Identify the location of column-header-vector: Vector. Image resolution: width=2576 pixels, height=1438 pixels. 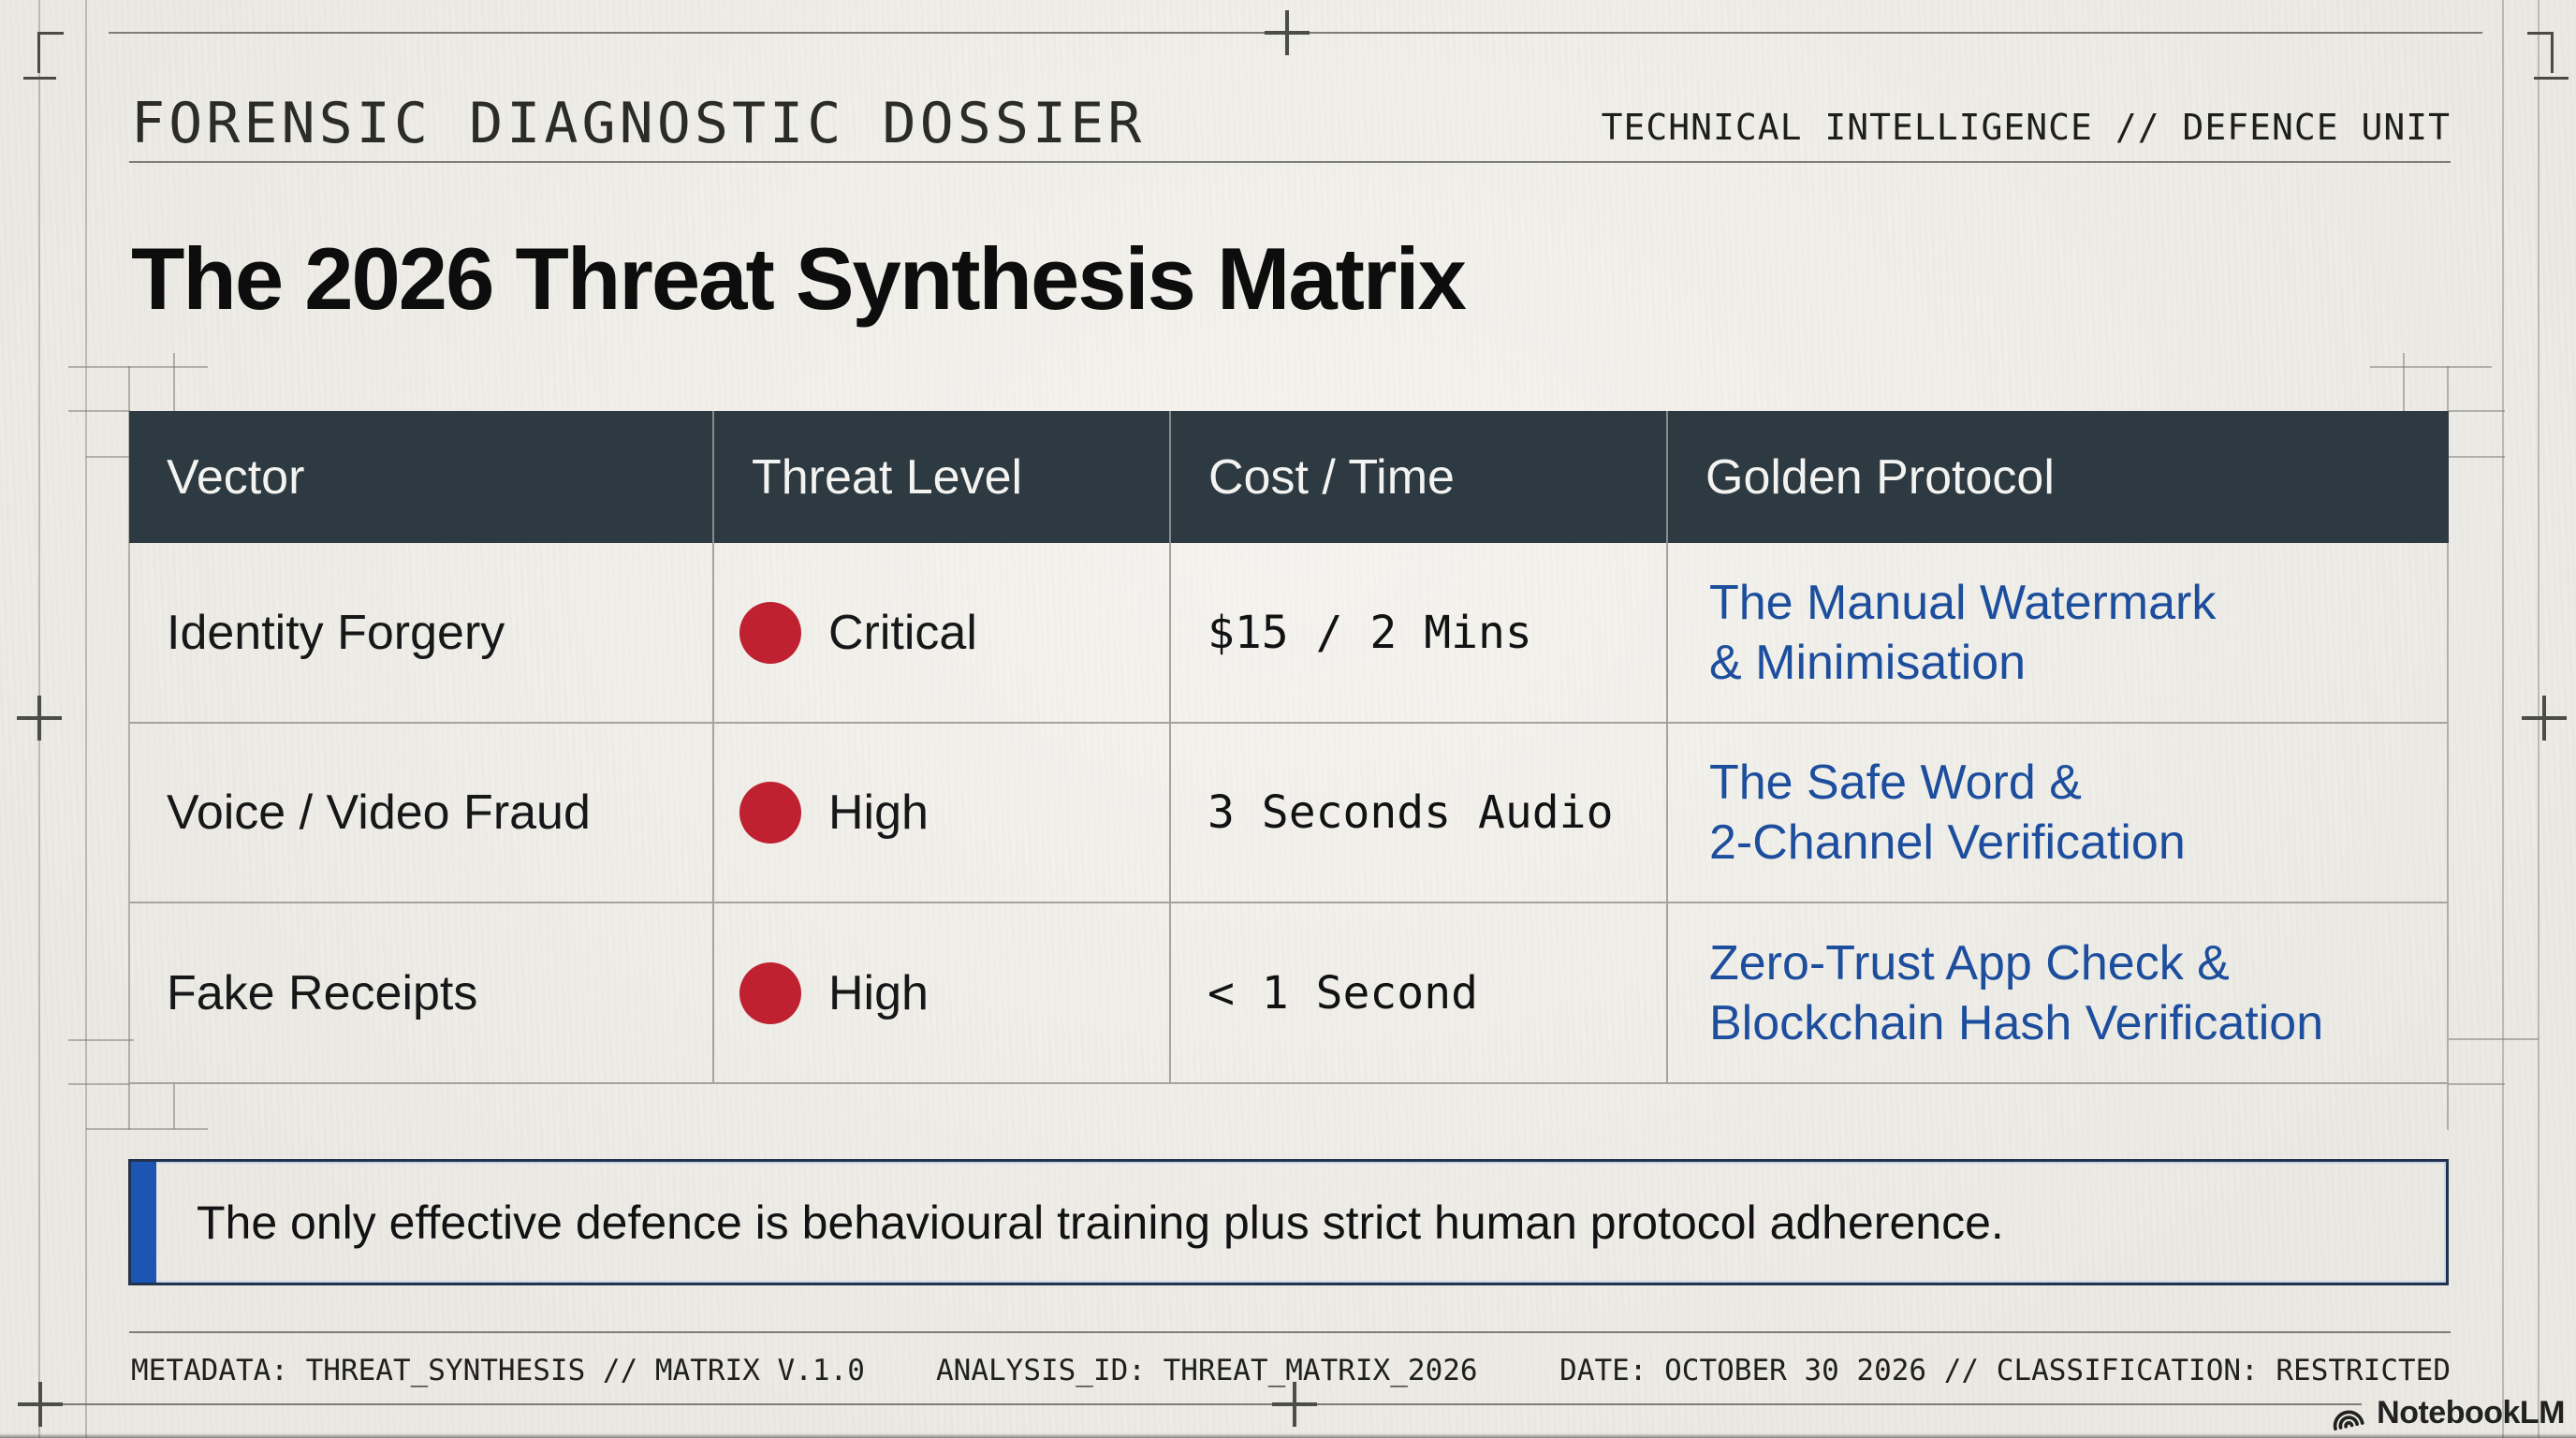
(421, 477).